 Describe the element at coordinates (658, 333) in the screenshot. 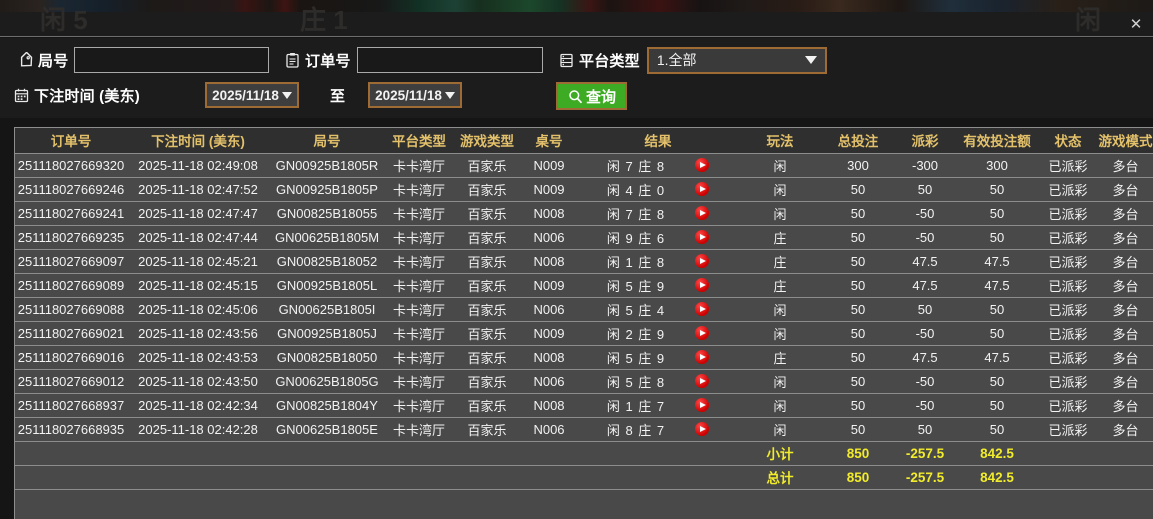

I see `cell-result: 闲 2 庄 9` at that location.